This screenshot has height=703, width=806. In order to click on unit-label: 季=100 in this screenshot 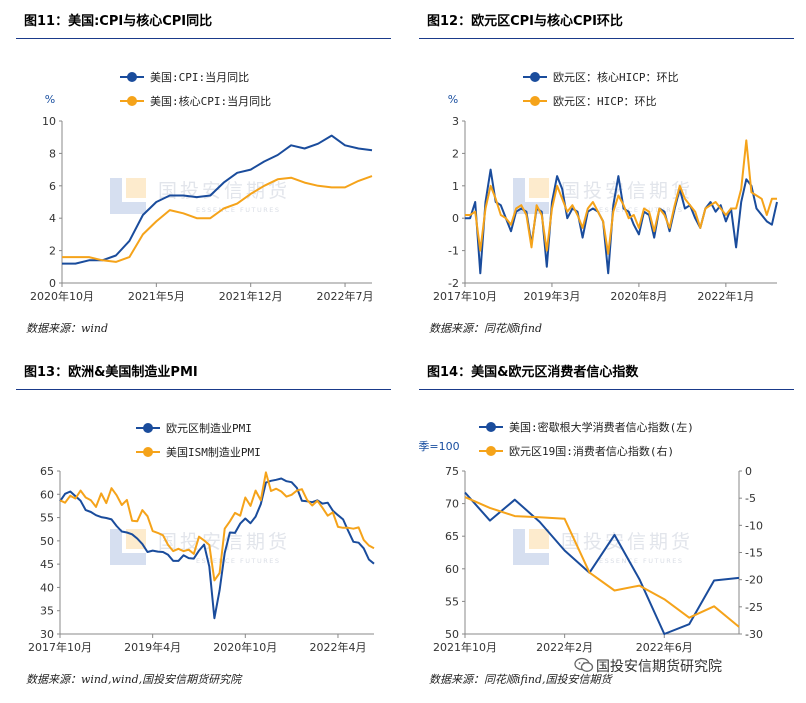, I will do `click(438, 446)`.